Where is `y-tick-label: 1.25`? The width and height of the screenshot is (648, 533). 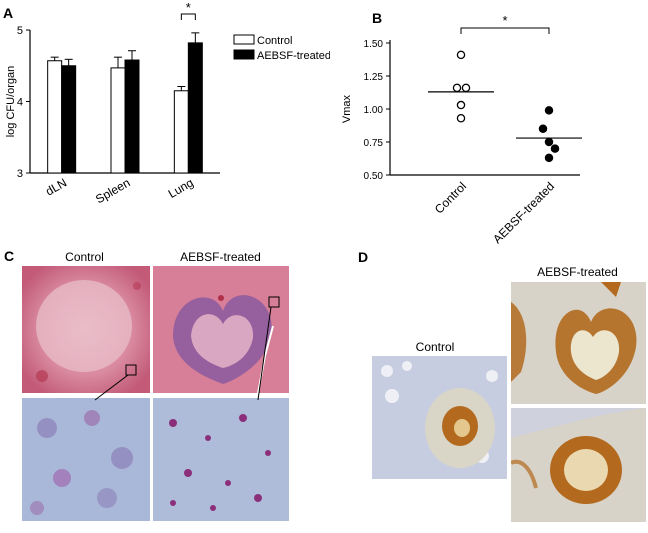 y-tick-label: 1.25 is located at coordinates (374, 77).